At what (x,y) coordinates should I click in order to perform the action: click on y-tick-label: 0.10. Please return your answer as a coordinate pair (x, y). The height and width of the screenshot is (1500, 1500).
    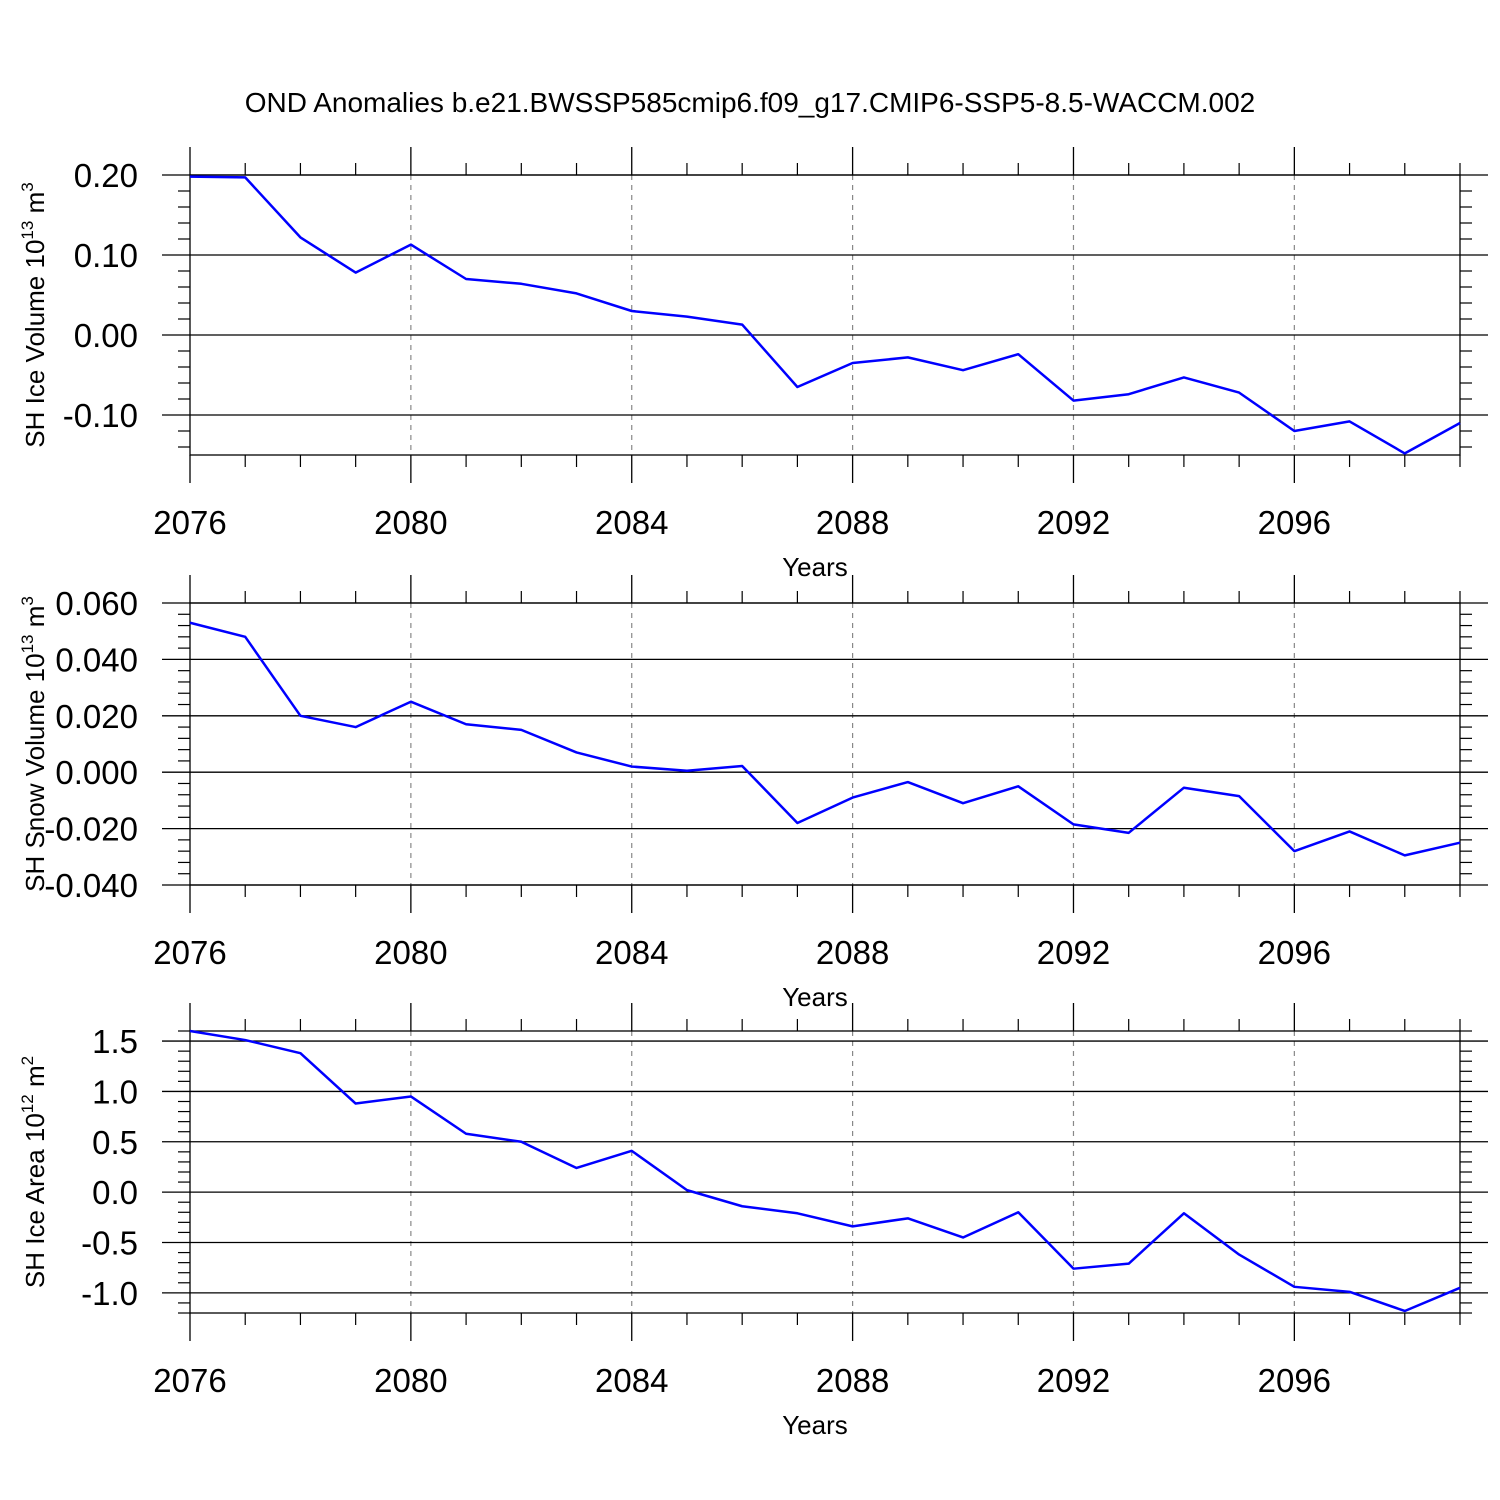
    Looking at the image, I should click on (106, 255).